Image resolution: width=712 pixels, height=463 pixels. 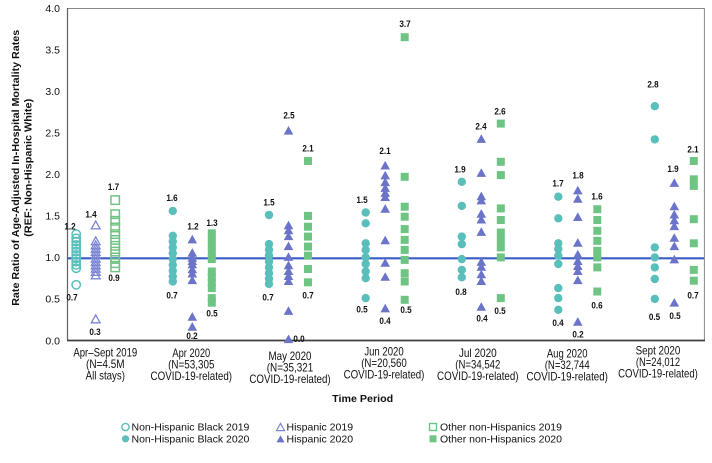 What do you see at coordinates (501, 428) in the screenshot?
I see `svg-text: Other non-Hispanics 2019` at bounding box center [501, 428].